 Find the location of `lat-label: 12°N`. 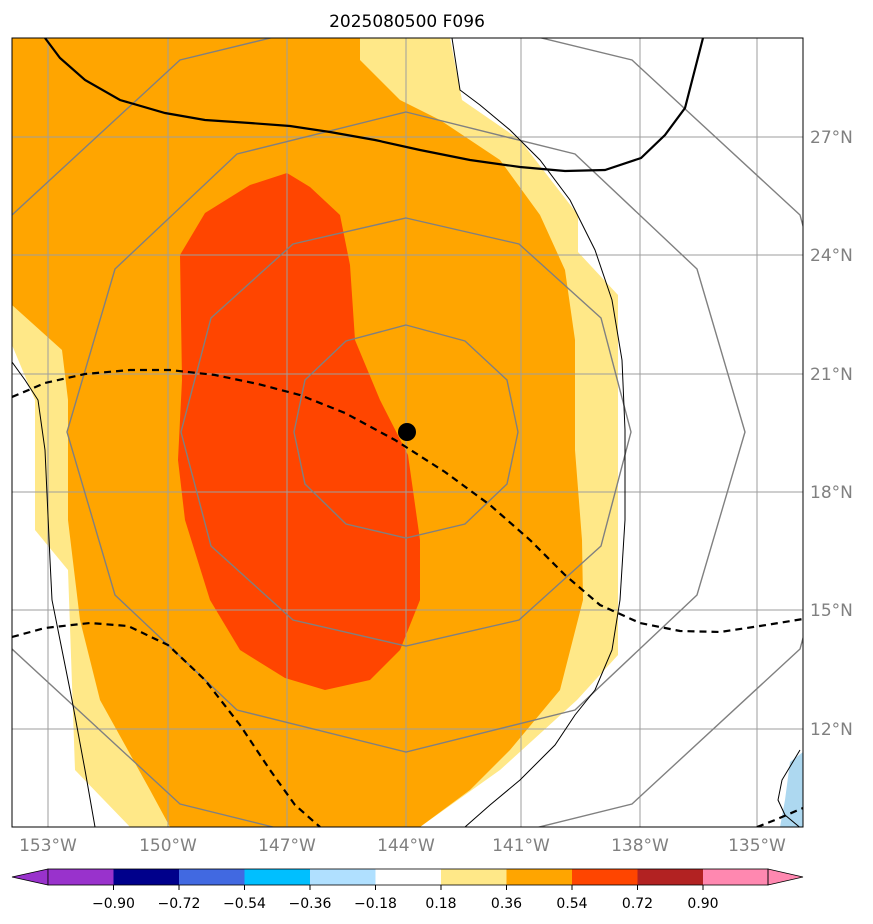

lat-label: 12°N is located at coordinates (831, 730).